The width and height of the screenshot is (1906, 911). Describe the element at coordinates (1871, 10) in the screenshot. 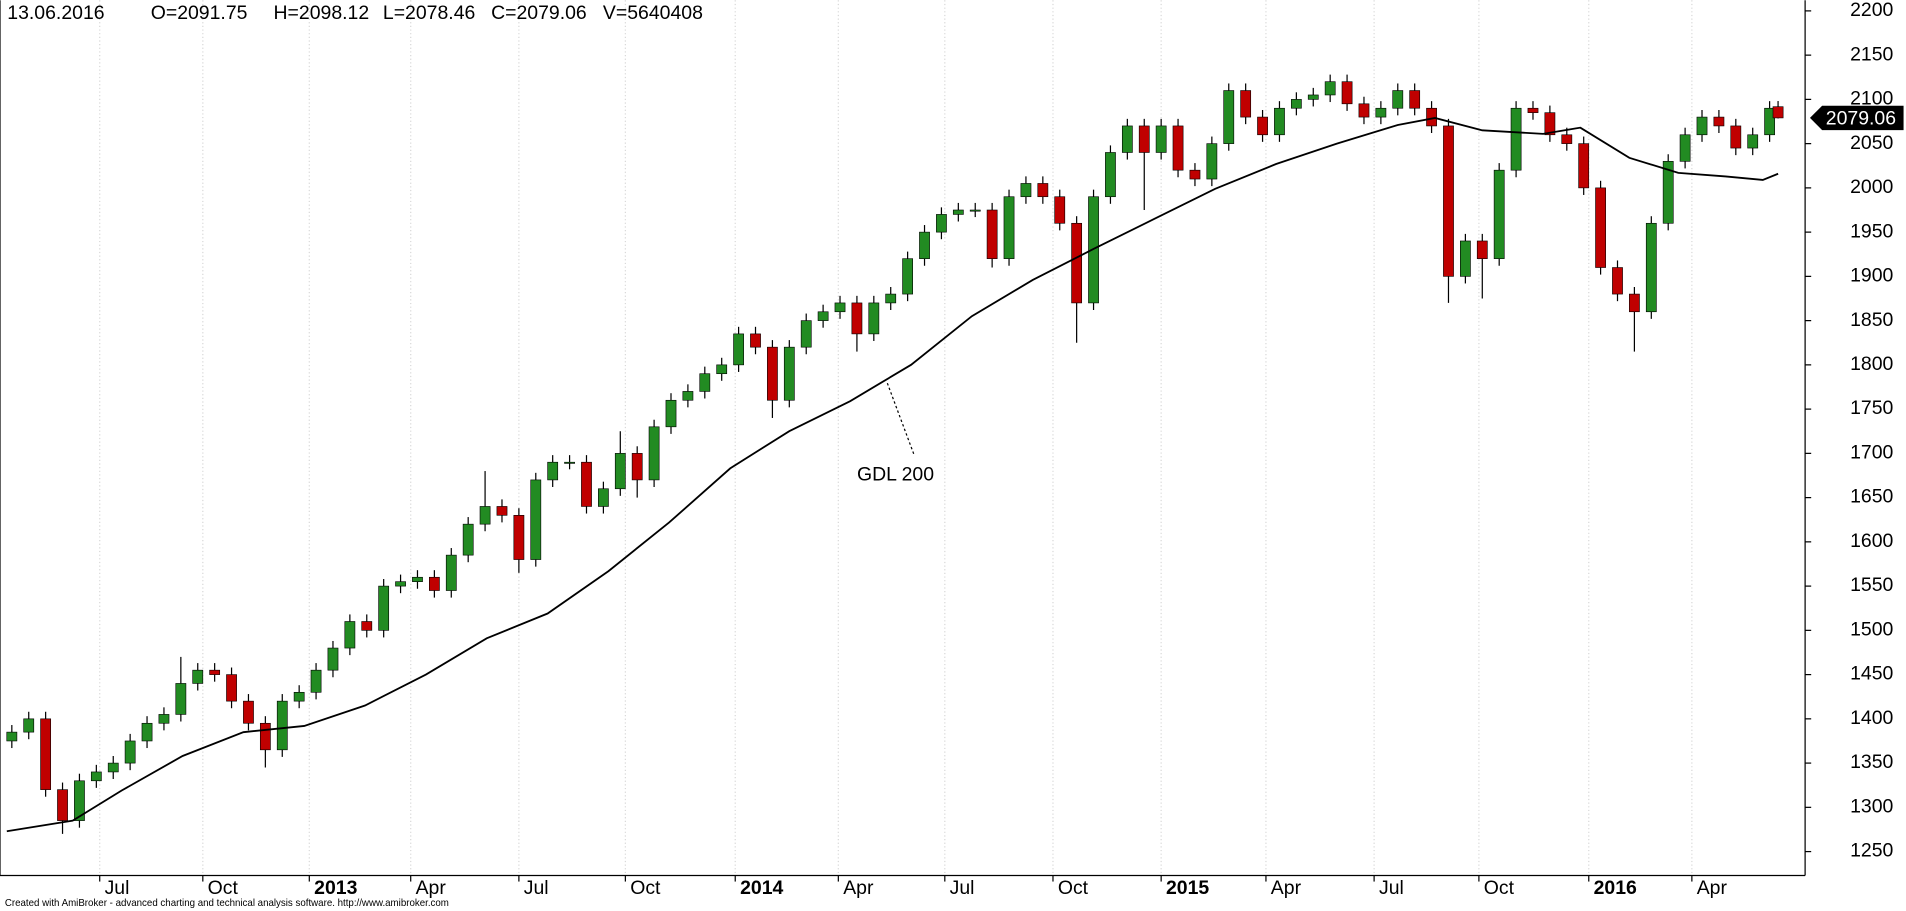

I see `y-tick-label: 2200` at that location.